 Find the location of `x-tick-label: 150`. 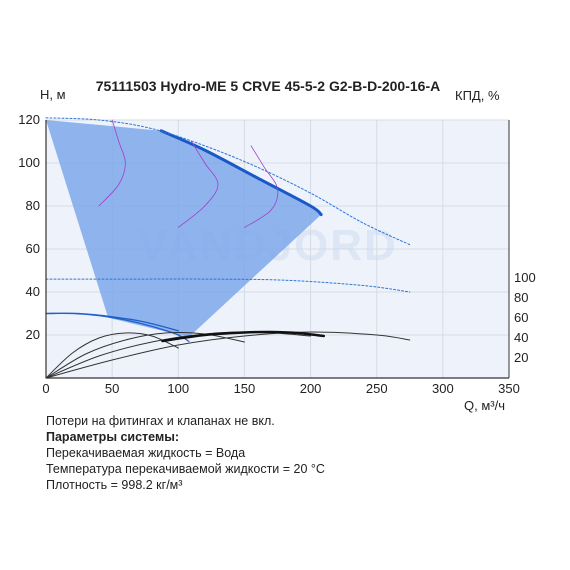

x-tick-label: 150 is located at coordinates (245, 388).